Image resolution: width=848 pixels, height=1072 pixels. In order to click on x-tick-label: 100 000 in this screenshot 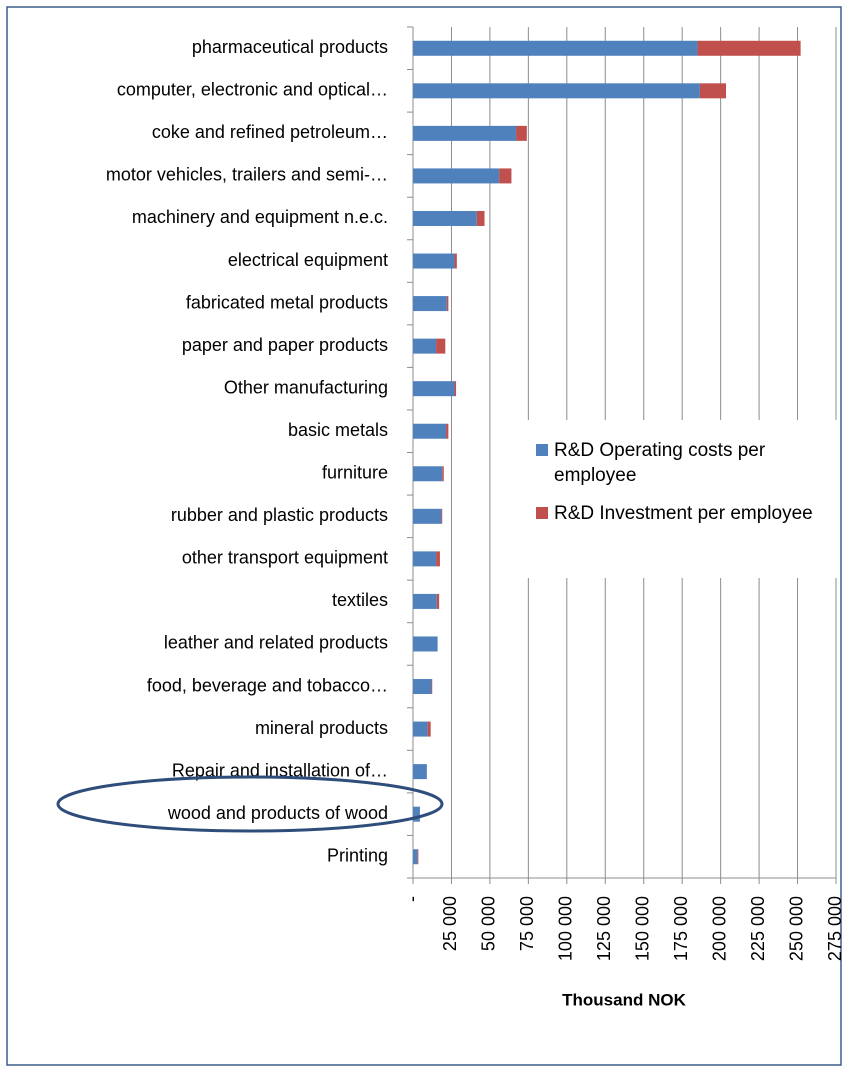, I will do `click(566, 928)`.